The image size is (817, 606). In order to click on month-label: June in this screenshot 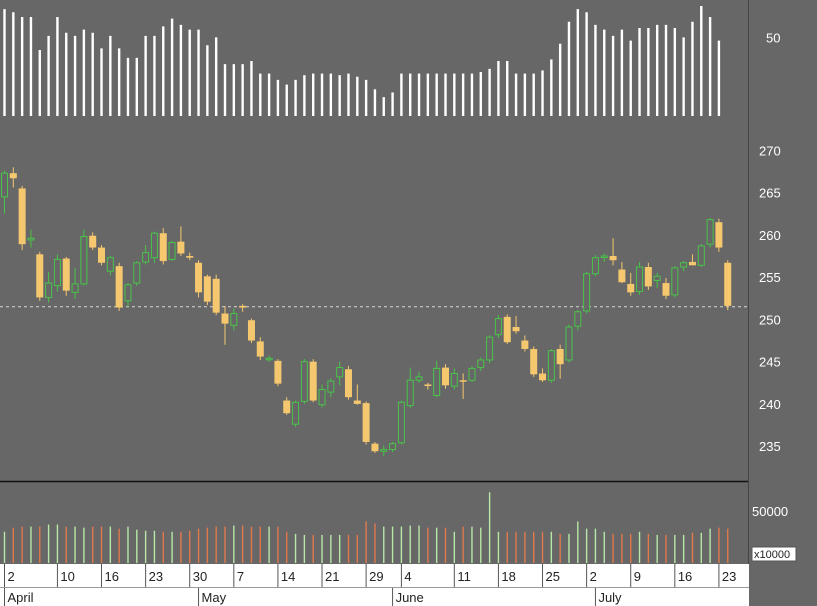, I will do `click(410, 597)`.